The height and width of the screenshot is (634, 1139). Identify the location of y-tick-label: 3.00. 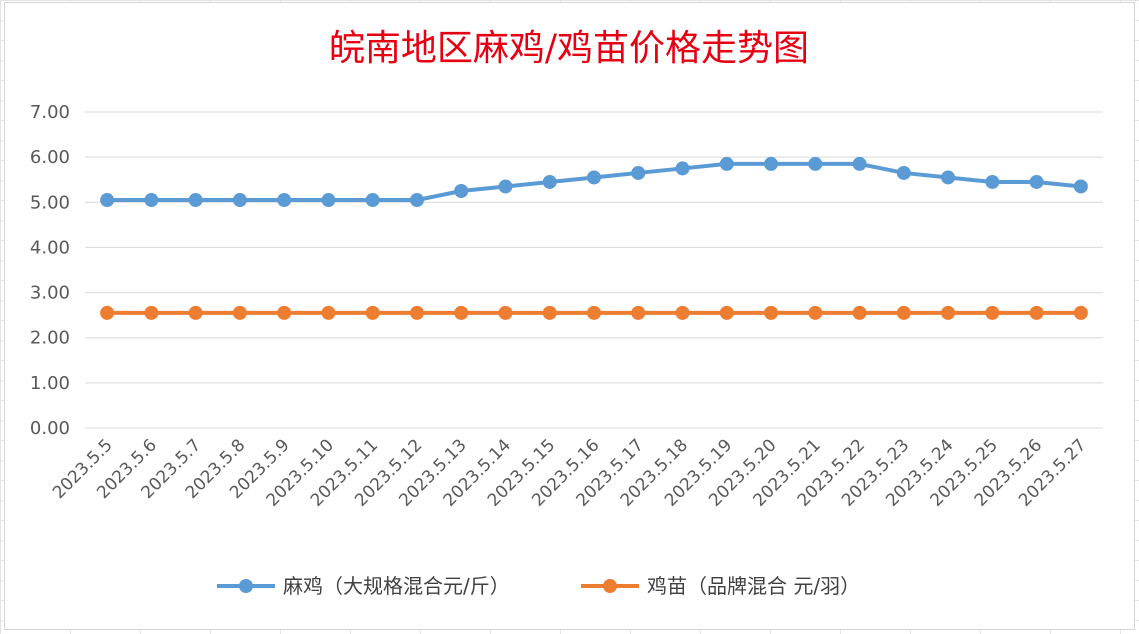
(50, 293).